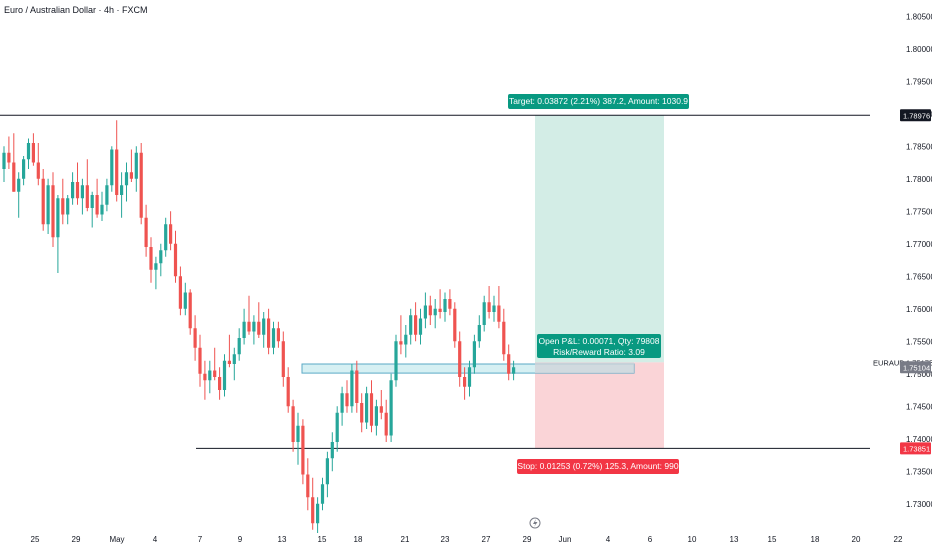 This screenshot has height=555, width=932. I want to click on y-tick-label: 1.73000, so click(919, 504).